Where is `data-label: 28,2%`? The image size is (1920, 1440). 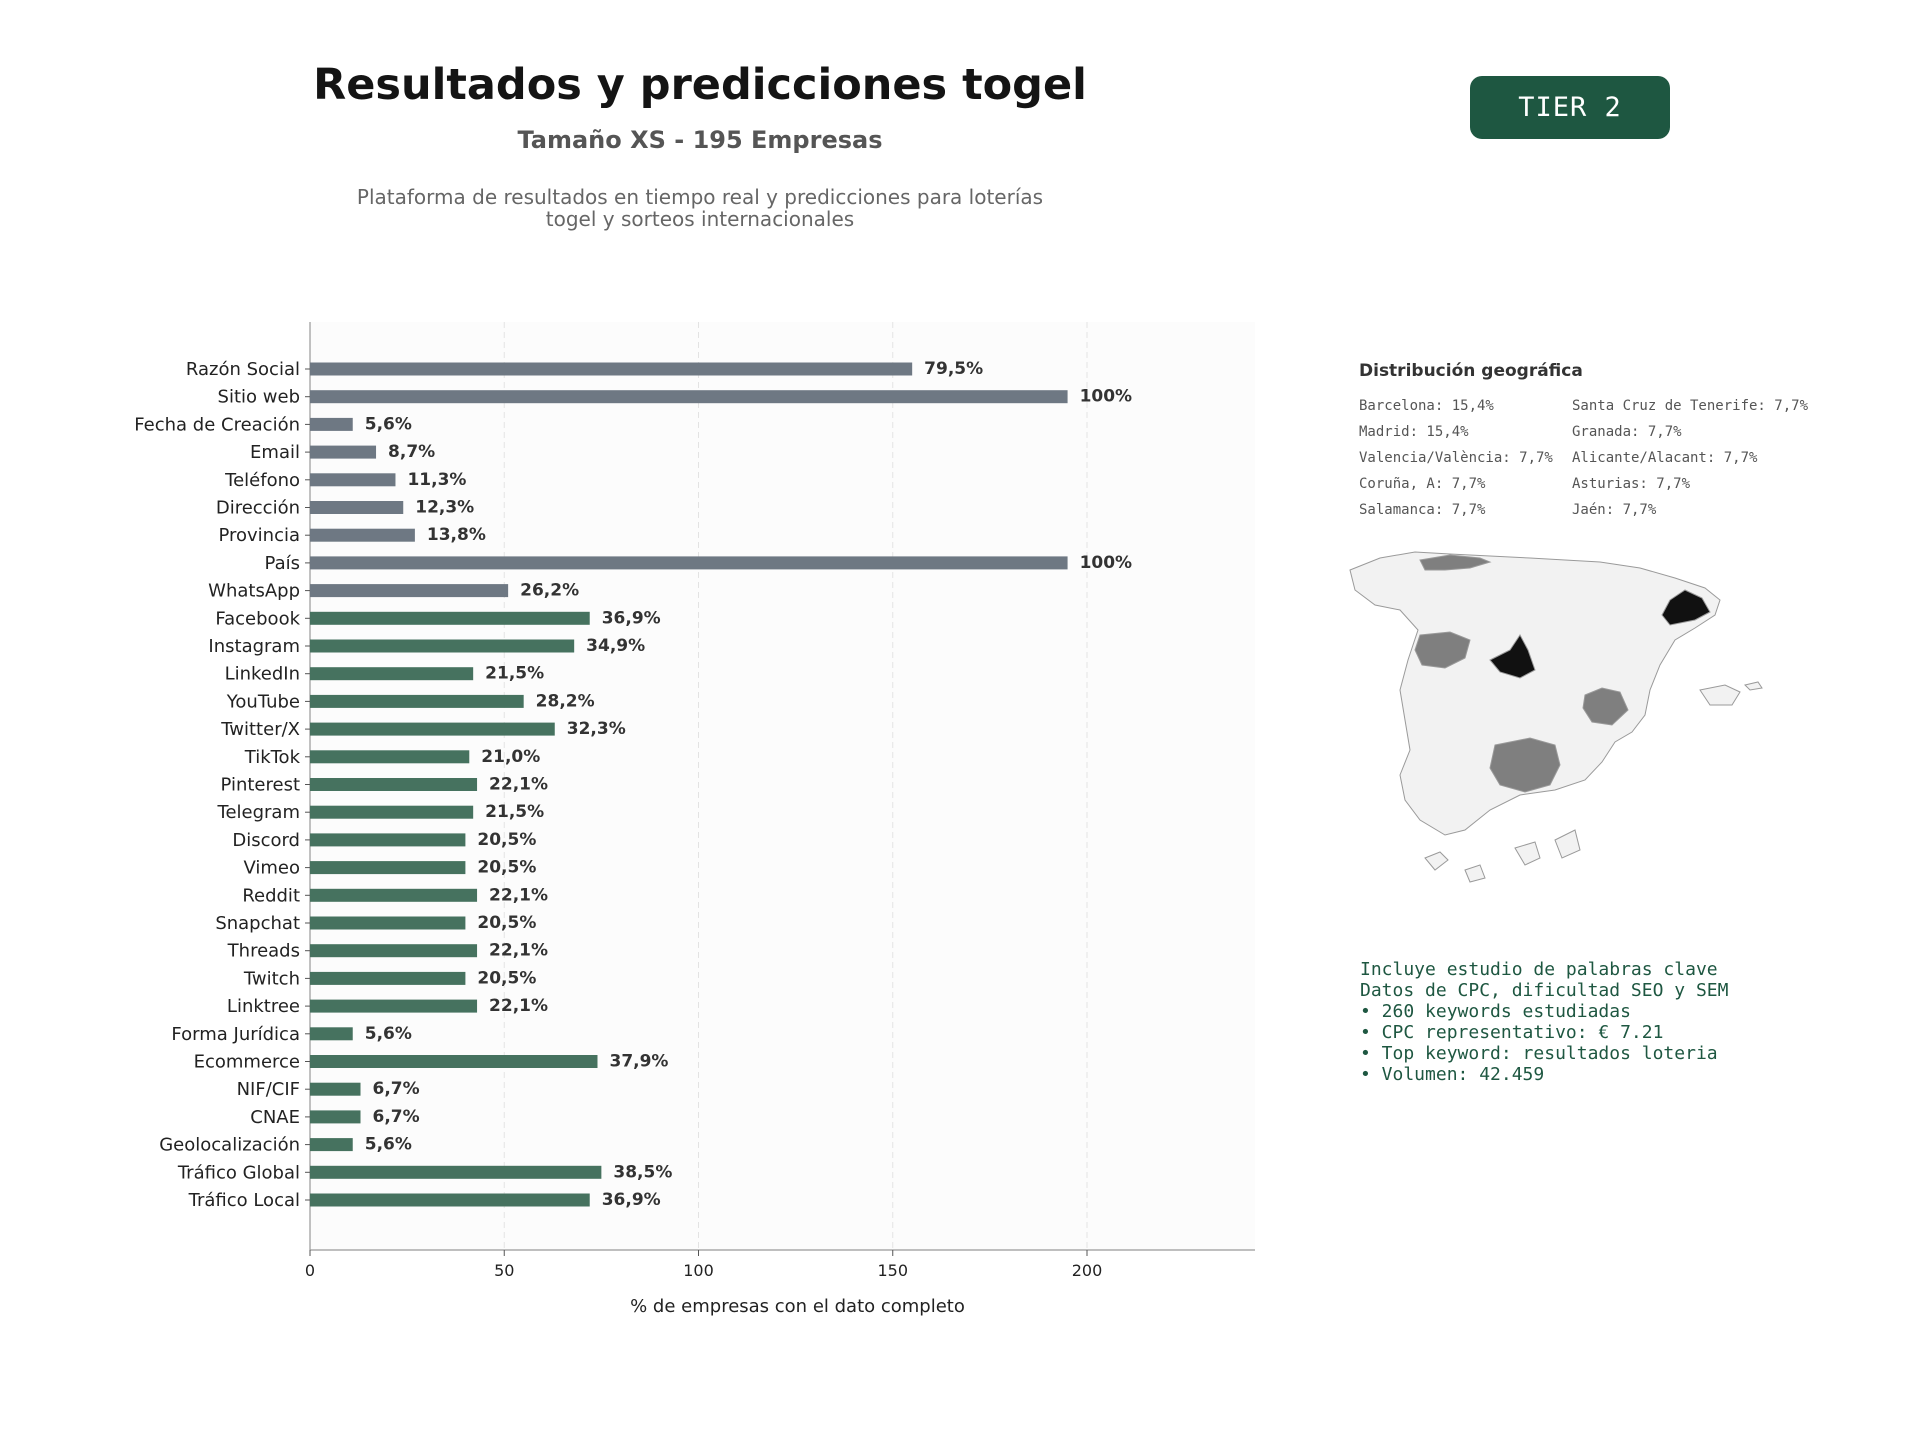
data-label: 28,2% is located at coordinates (565, 701).